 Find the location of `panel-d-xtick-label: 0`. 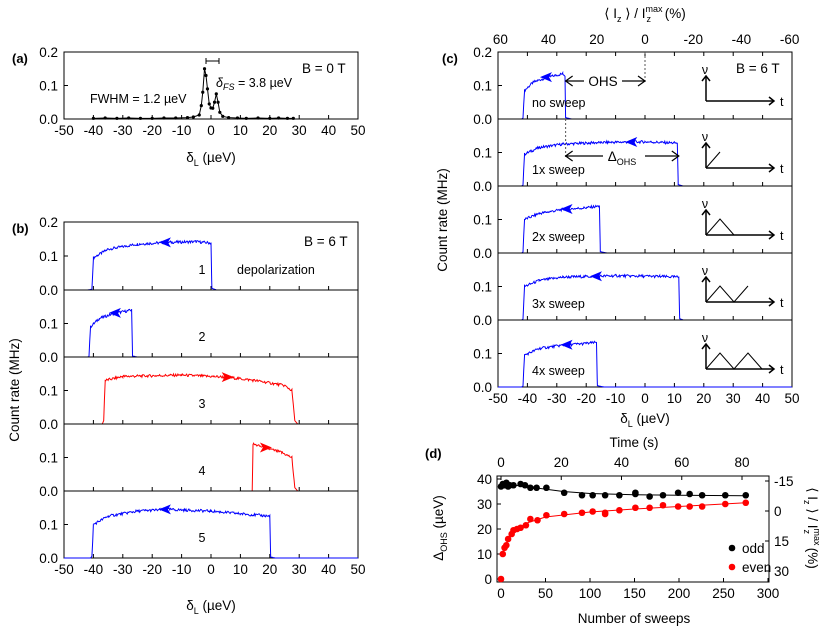

panel-d-xtick-label: 0 is located at coordinates (501, 593).